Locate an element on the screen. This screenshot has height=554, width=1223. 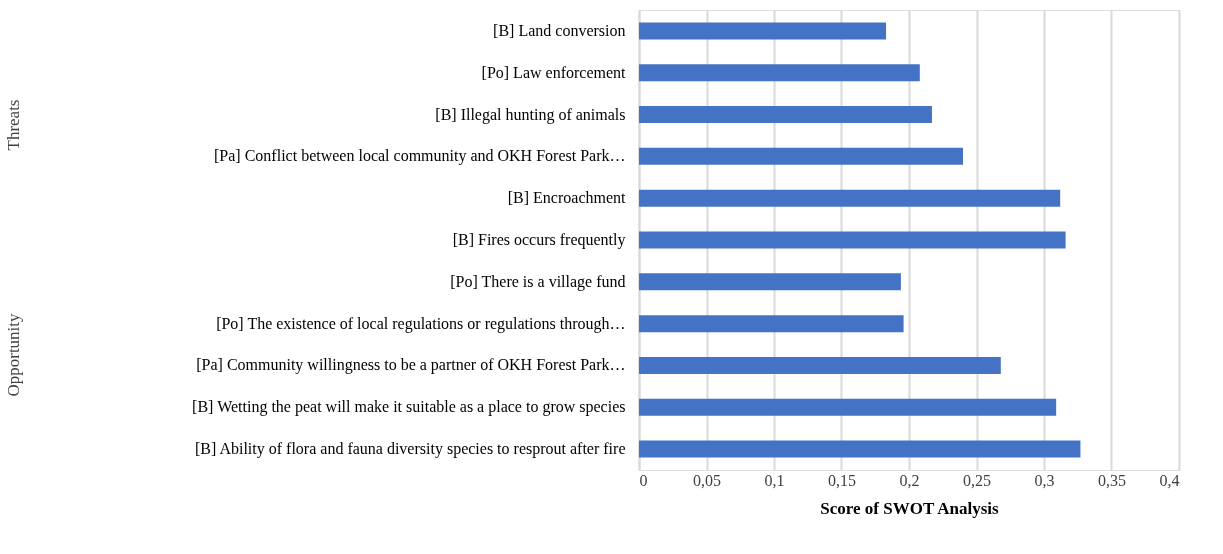
x-tick-label: 0,35 is located at coordinates (1112, 480).